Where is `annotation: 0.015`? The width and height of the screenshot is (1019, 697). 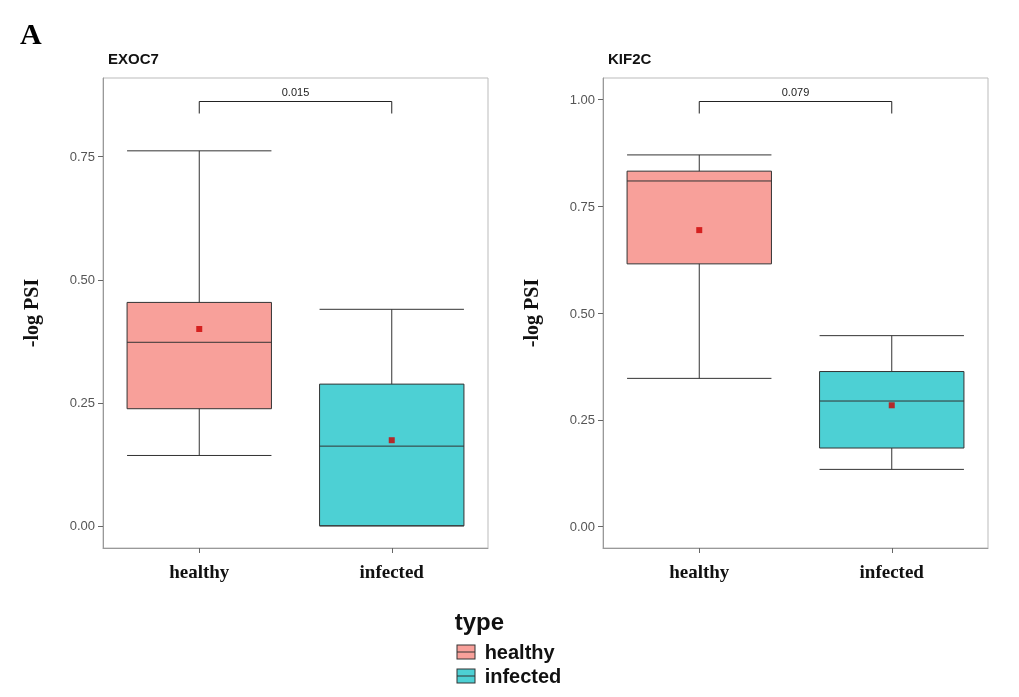
annotation: 0.015 is located at coordinates (295, 92).